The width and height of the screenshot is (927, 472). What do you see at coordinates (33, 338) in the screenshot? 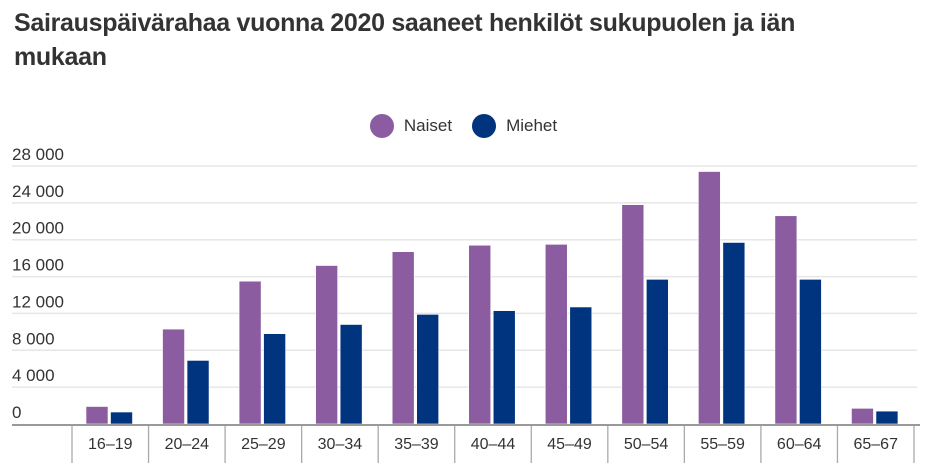
I see `y-tick-label: 8 000` at bounding box center [33, 338].